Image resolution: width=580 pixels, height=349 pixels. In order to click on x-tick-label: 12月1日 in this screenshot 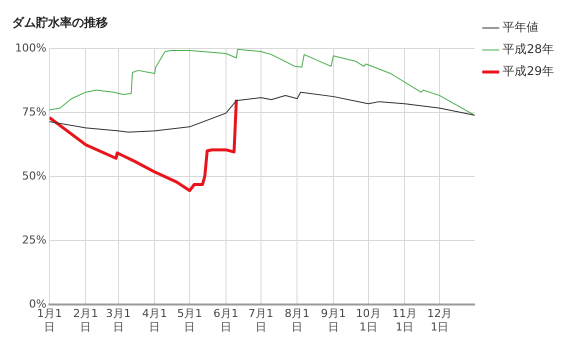, I will do `click(439, 320)`.